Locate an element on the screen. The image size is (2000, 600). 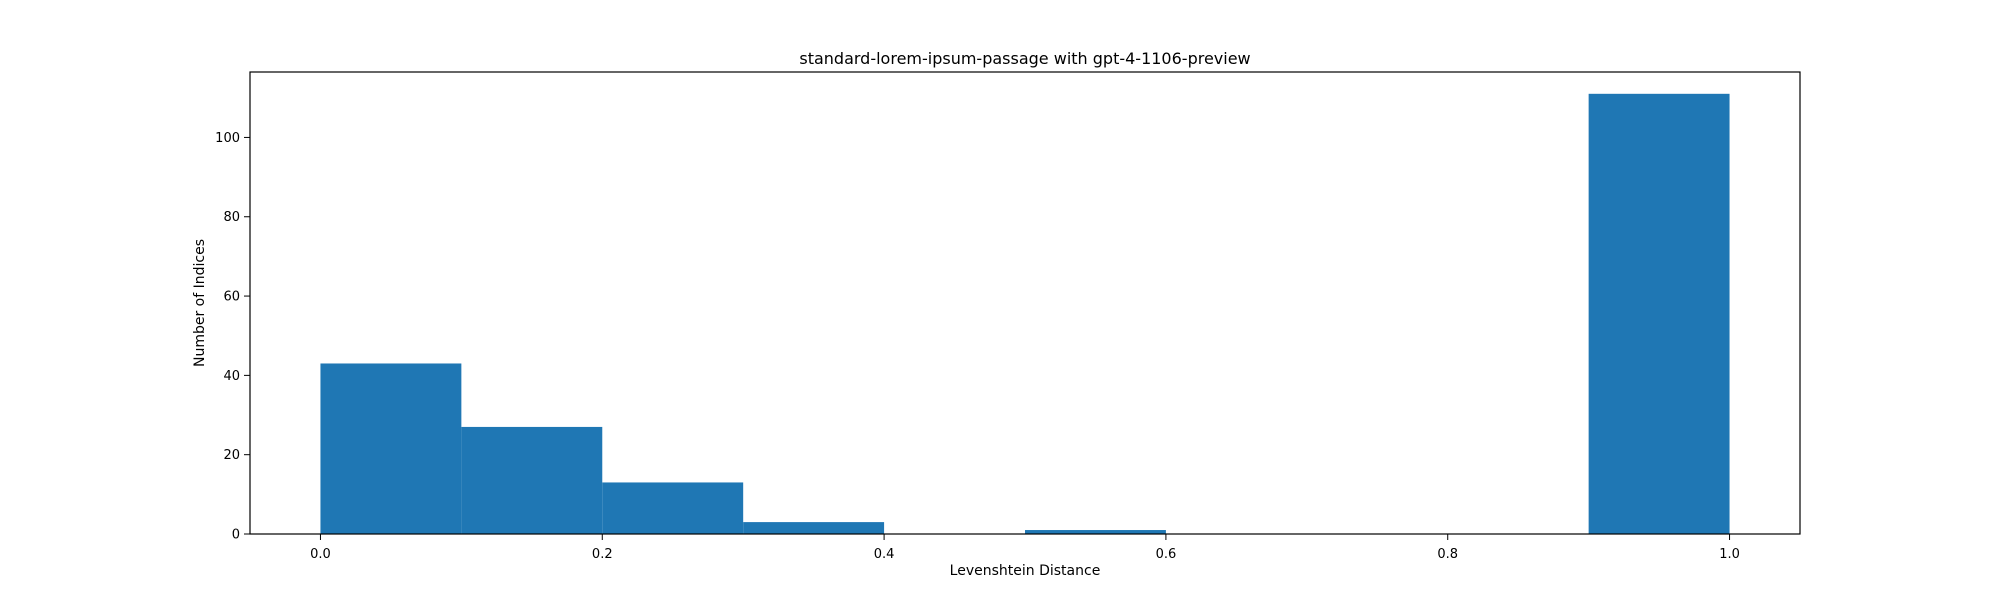
x-tick-label-0: 0.0 is located at coordinates (320, 554).